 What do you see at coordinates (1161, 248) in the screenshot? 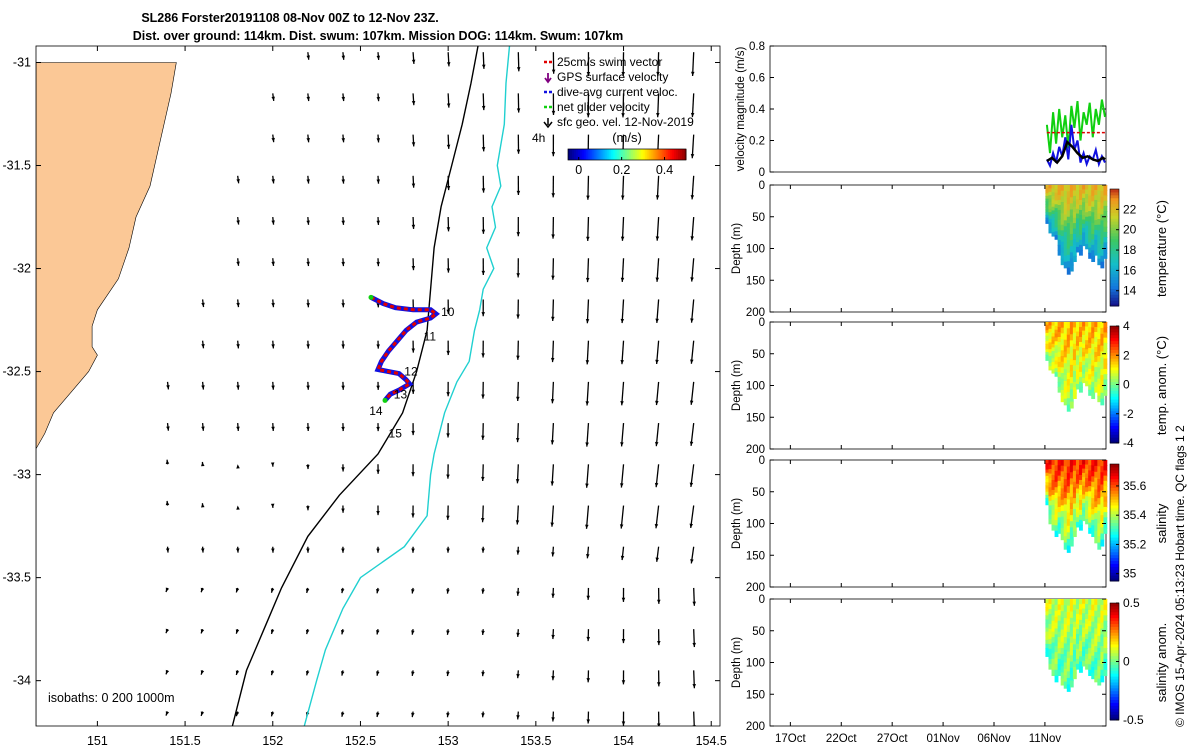
I see `panel-colorbar-label: temperature (°C)` at bounding box center [1161, 248].